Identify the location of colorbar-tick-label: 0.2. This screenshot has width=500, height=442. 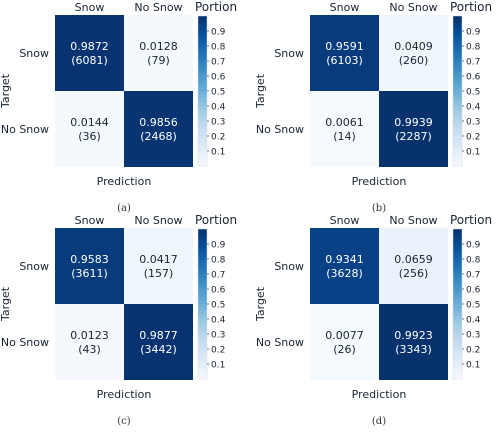
(218, 351).